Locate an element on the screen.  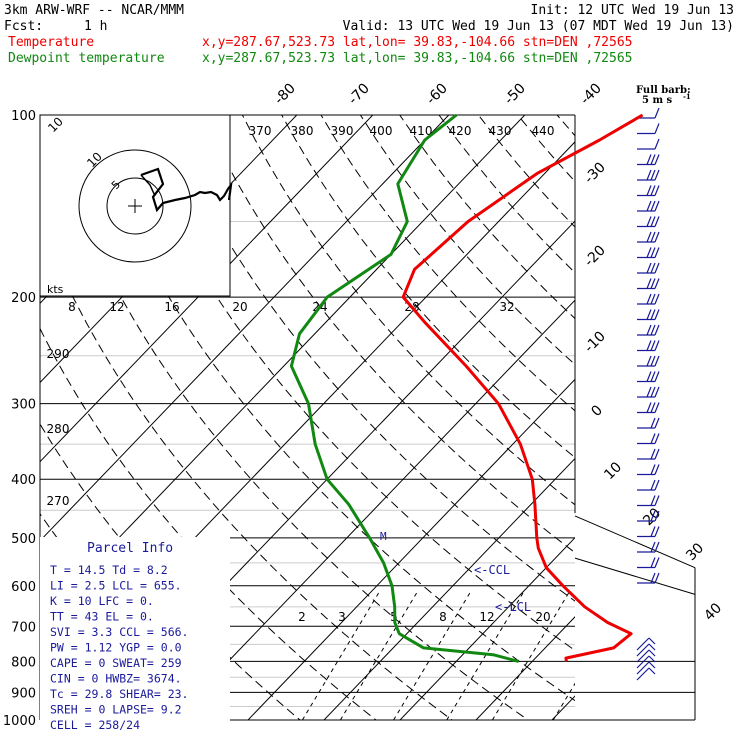
theta-label: 430 is located at coordinates (500, 131).